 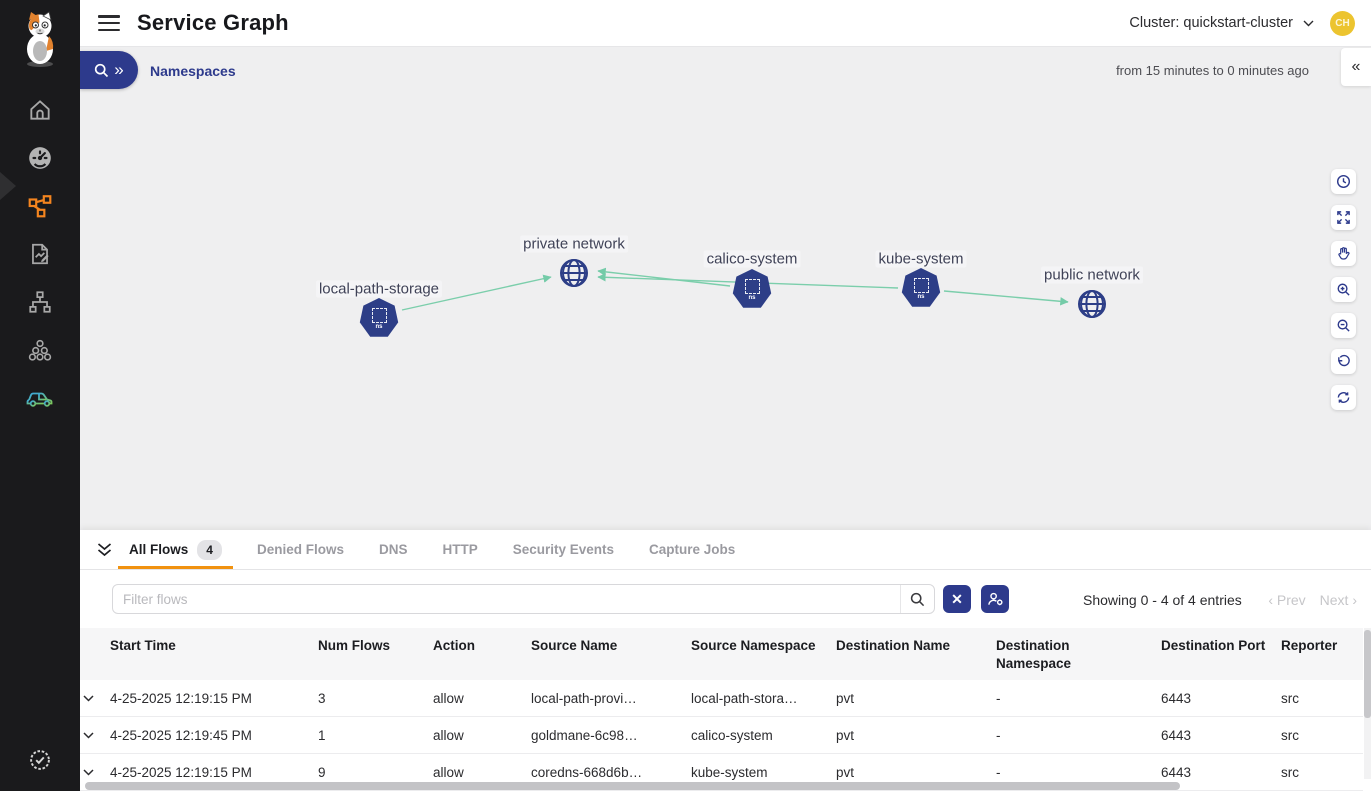 What do you see at coordinates (1309, 645) in the screenshot?
I see `col-reporter: Reporter` at bounding box center [1309, 645].